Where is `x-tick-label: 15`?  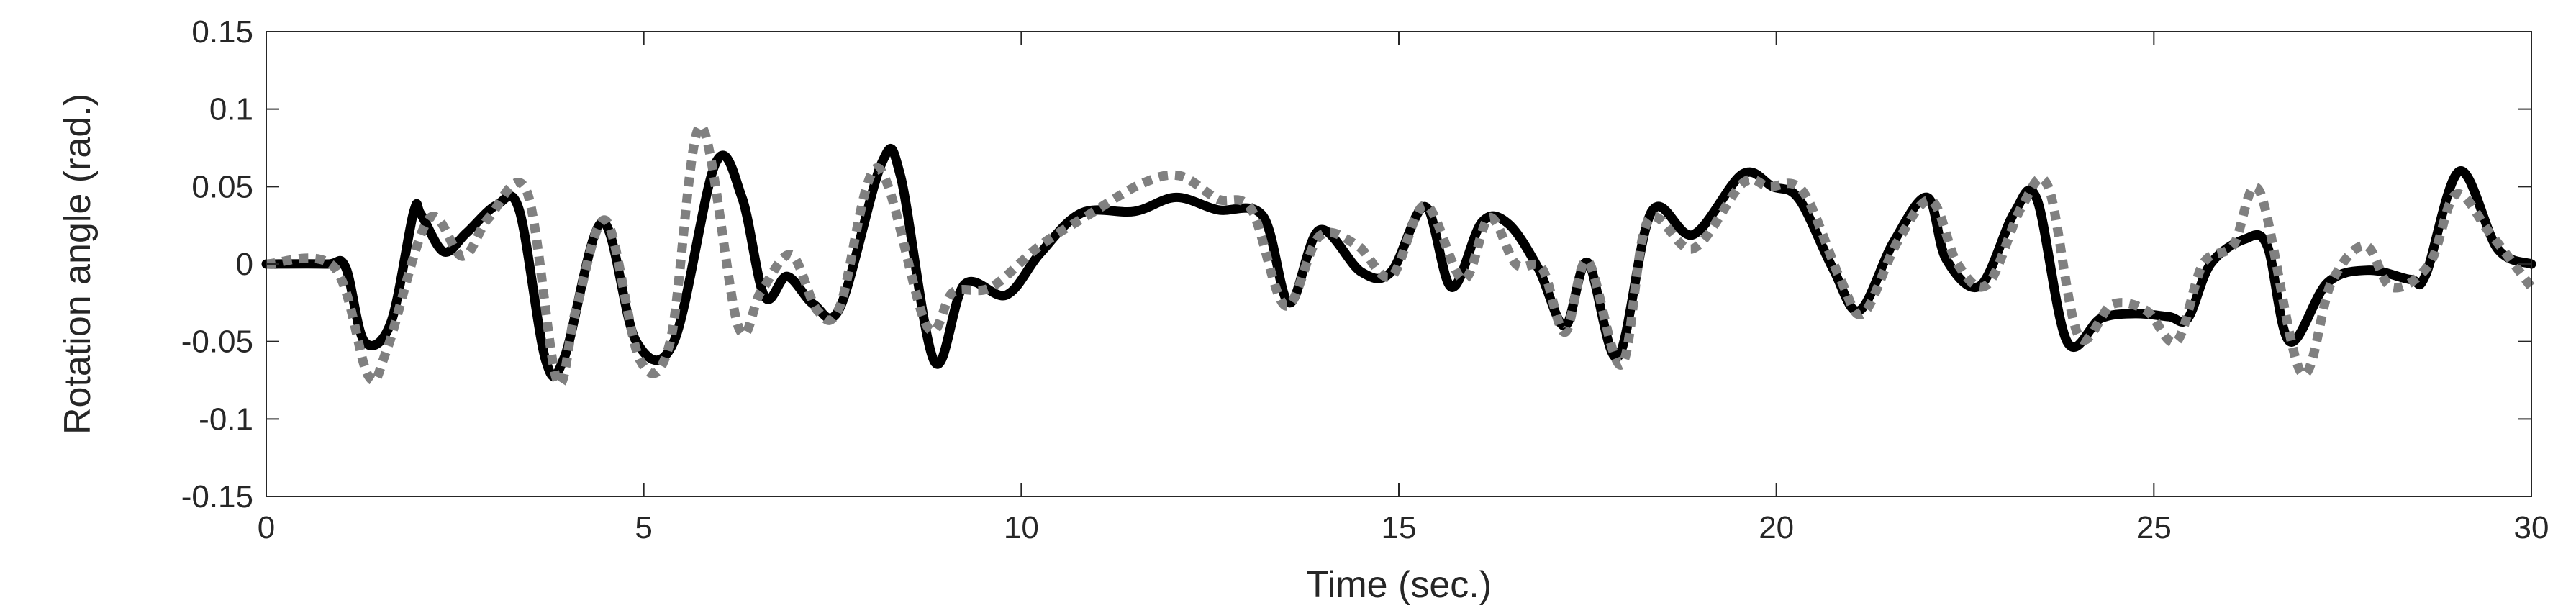
x-tick-label: 15 is located at coordinates (1399, 527).